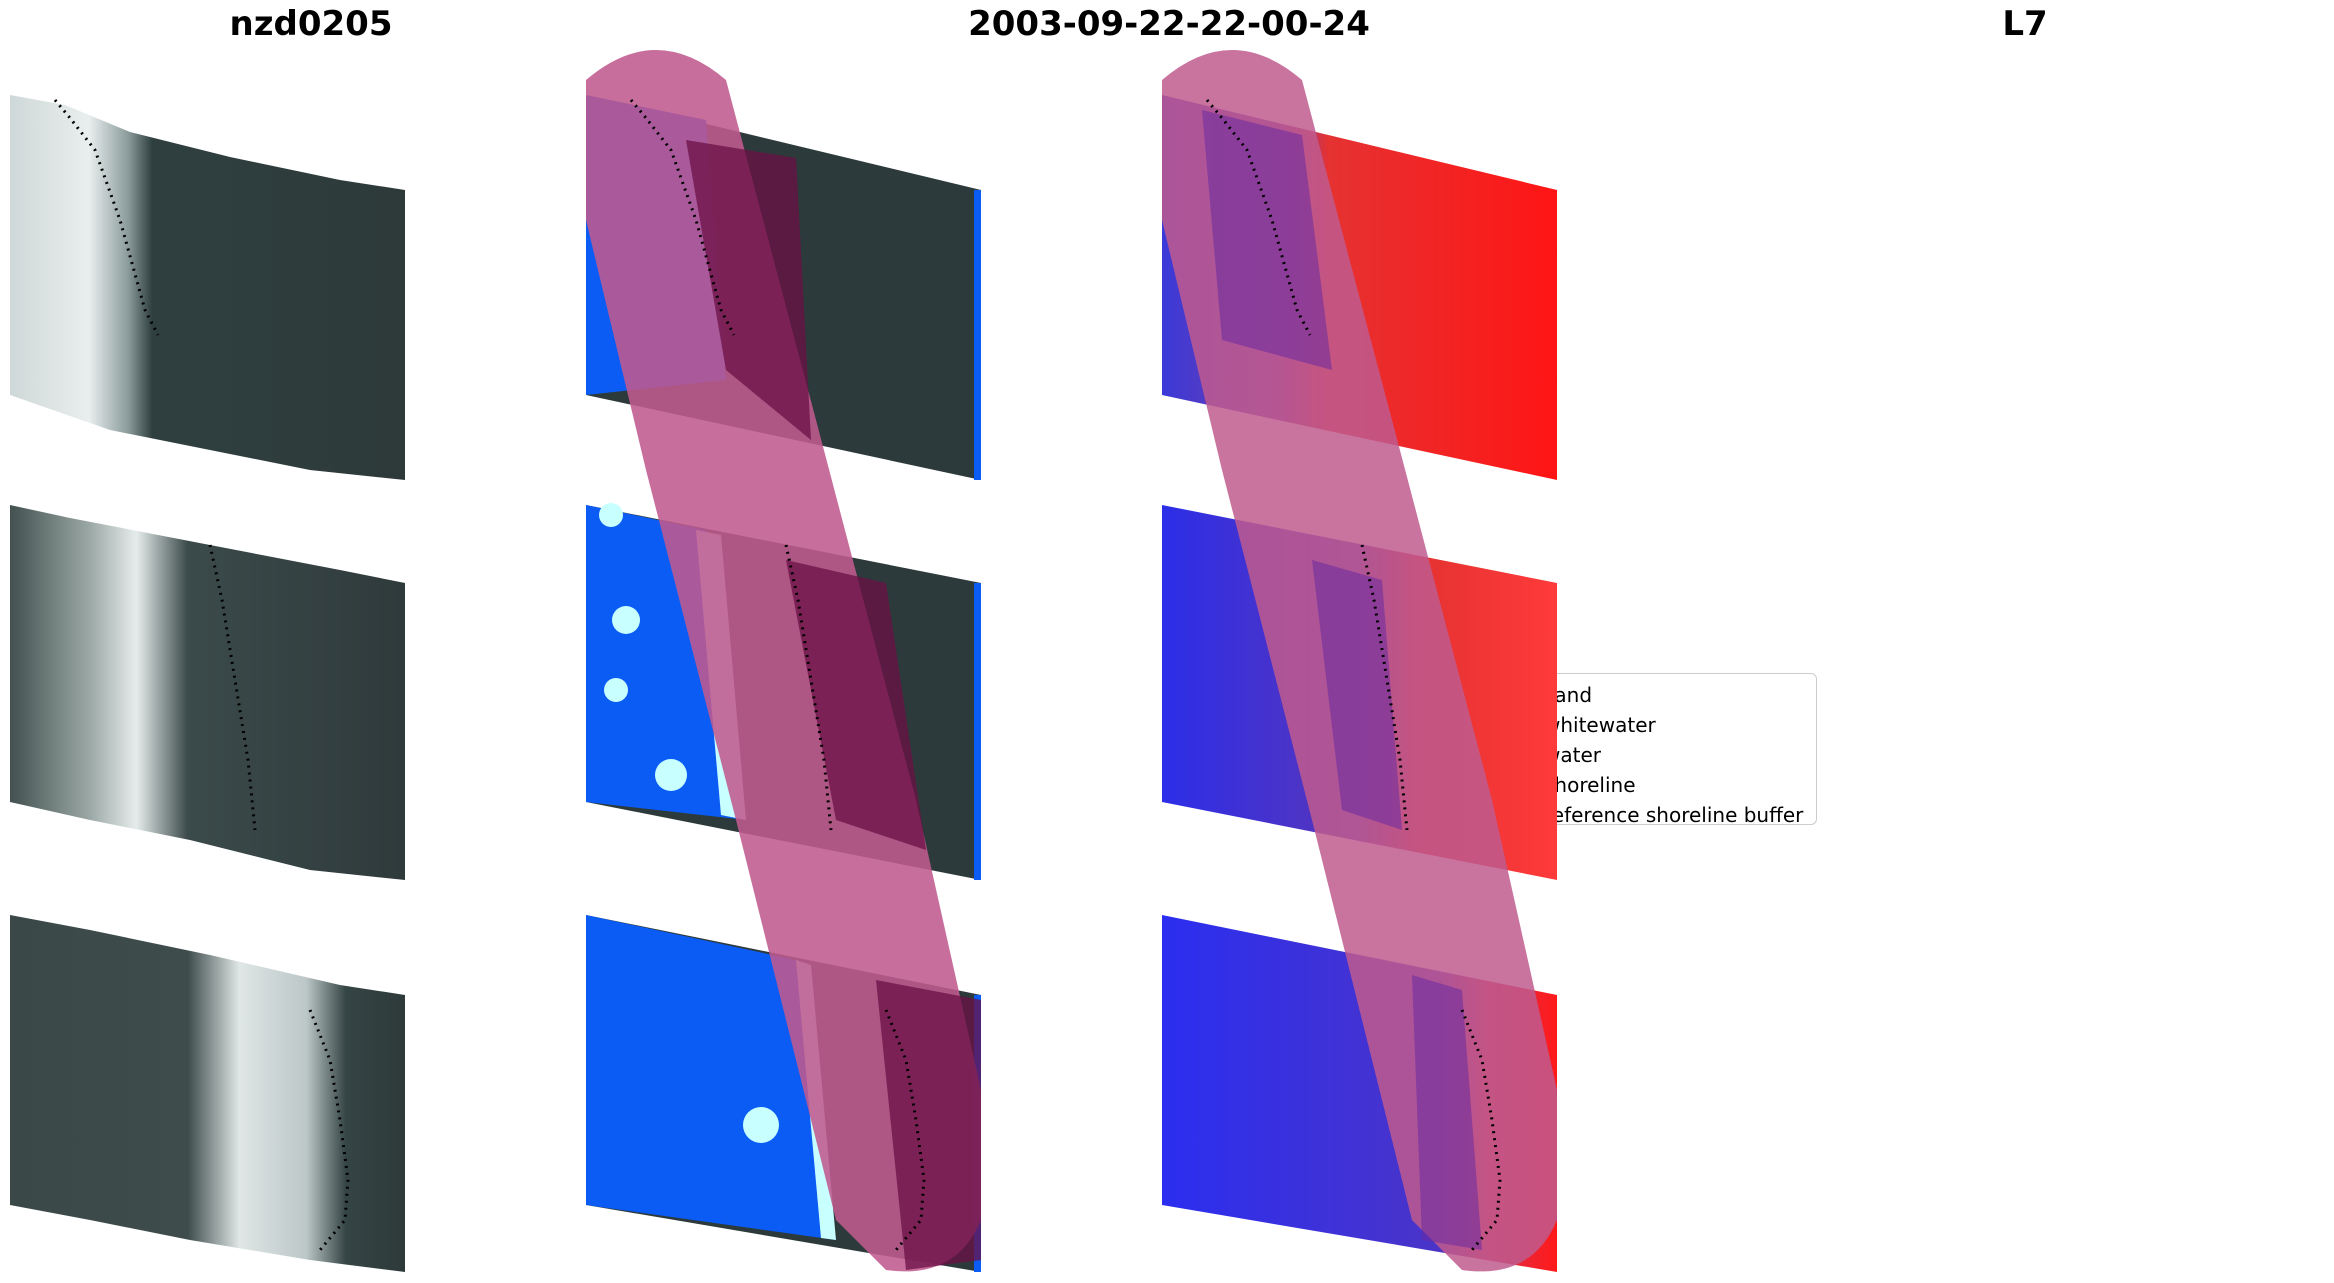 This screenshot has width=2334, height=1283. I want to click on panel-title-rgb: nzd0205, so click(311, 24).